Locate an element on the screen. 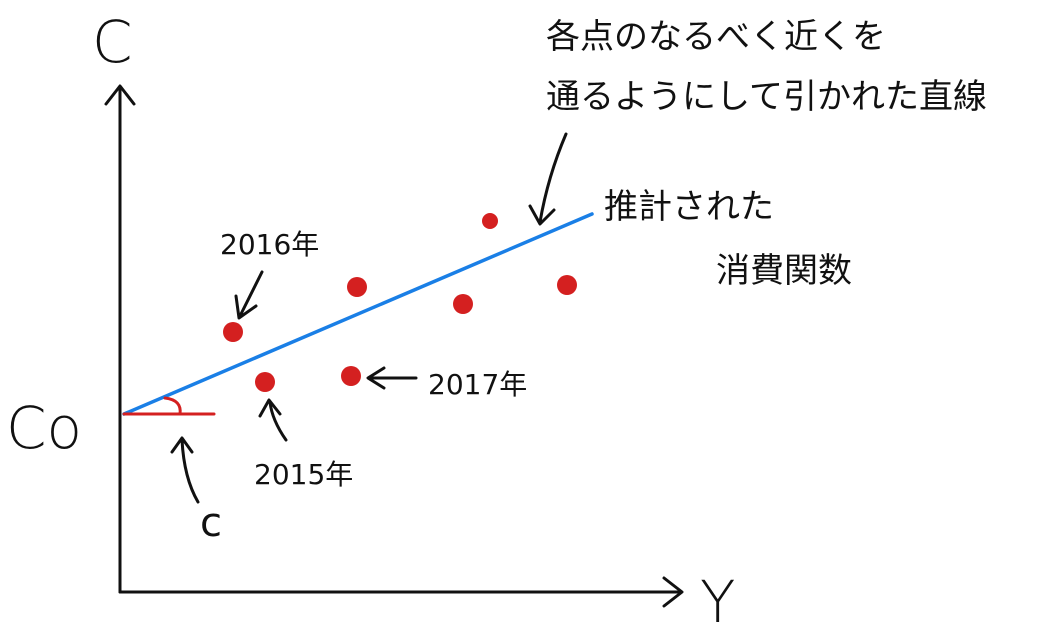 The image size is (1046, 637). x-axis-arrowhead is located at coordinates (673, 592).